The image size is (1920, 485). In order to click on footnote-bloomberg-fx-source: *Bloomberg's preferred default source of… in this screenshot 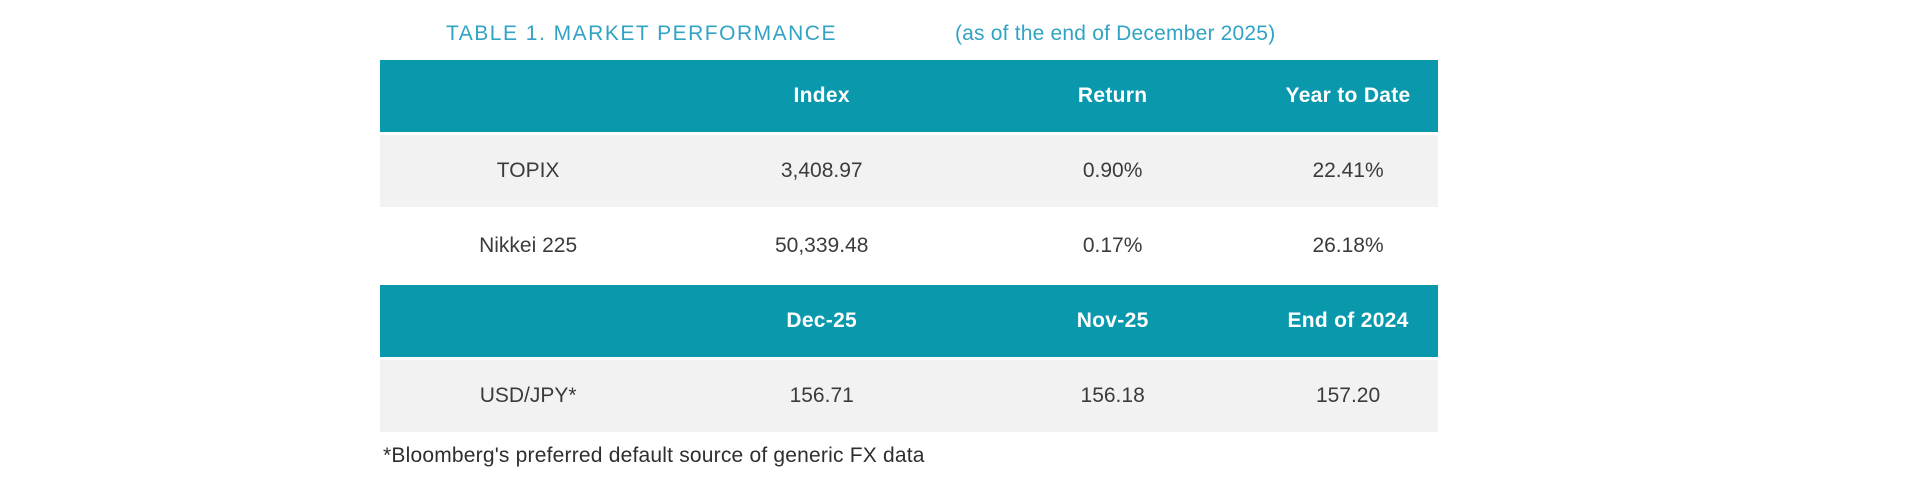, I will do `click(654, 455)`.